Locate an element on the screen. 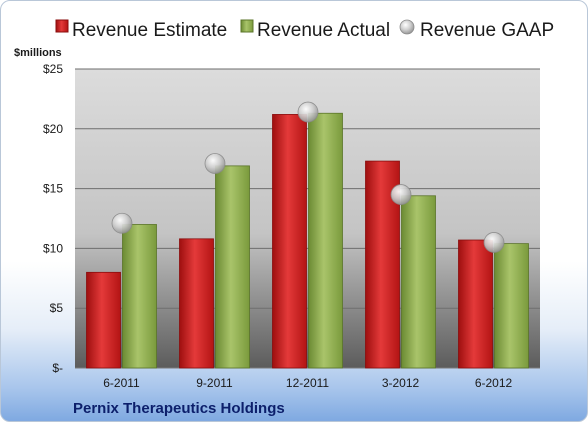 The height and width of the screenshot is (422, 588). legend-marker-gaap is located at coordinates (407, 27).